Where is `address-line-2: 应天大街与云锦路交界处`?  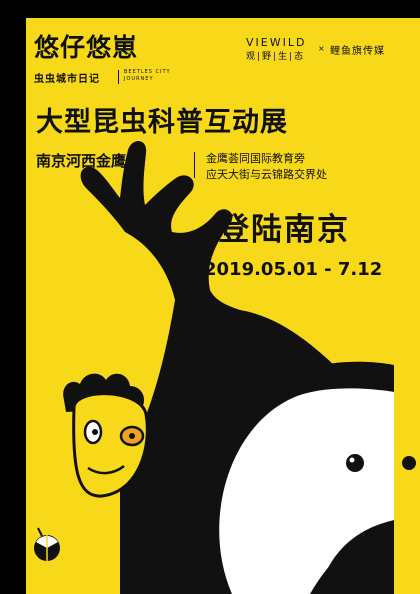 address-line-2: 应天大街与云锦路交界处 is located at coordinates (266, 174).